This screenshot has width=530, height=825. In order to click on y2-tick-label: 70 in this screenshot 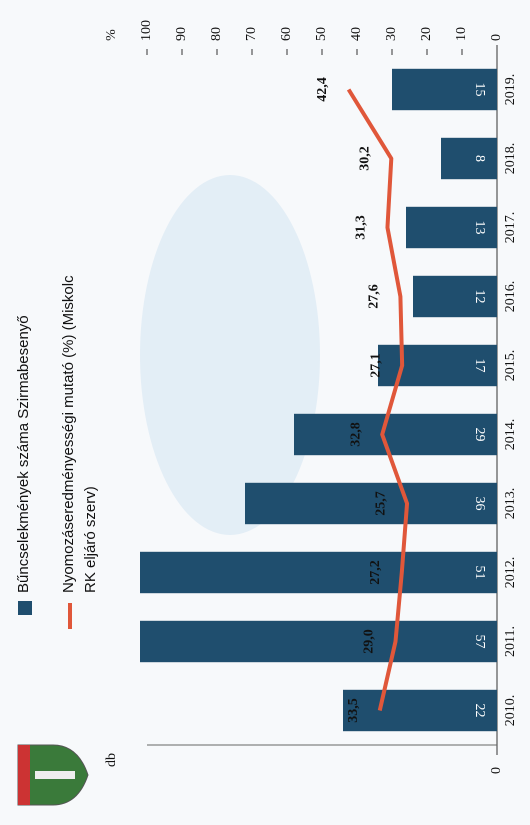, I will do `click(251, 34)`.